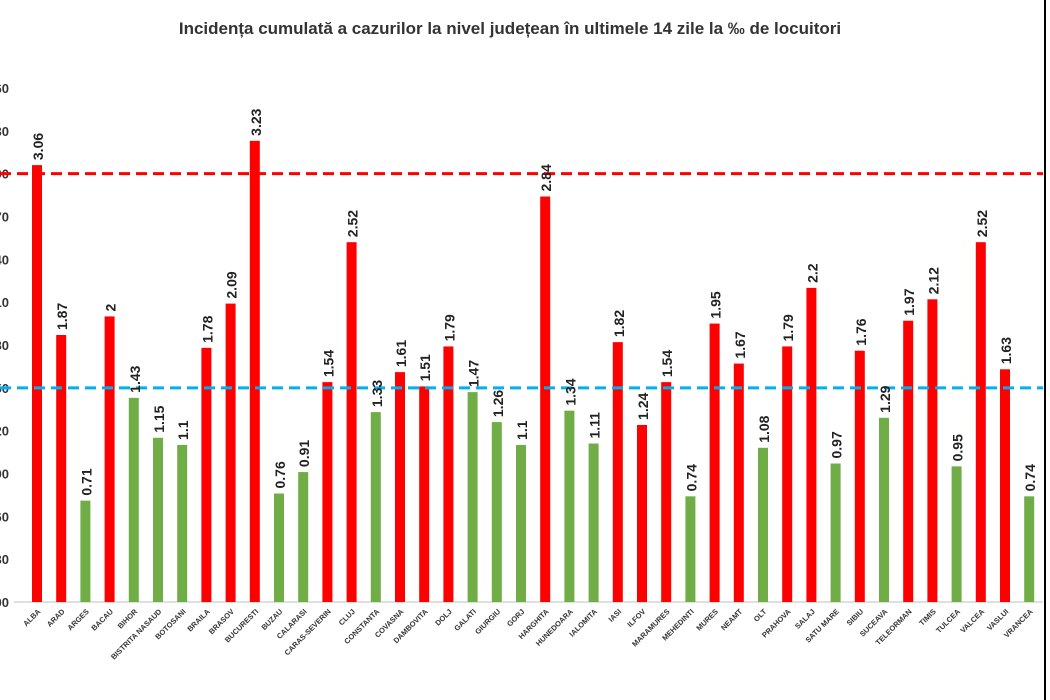 The image size is (1050, 700). Describe the element at coordinates (4, 431) in the screenshot. I see `y-tick-label: 1.20` at that location.